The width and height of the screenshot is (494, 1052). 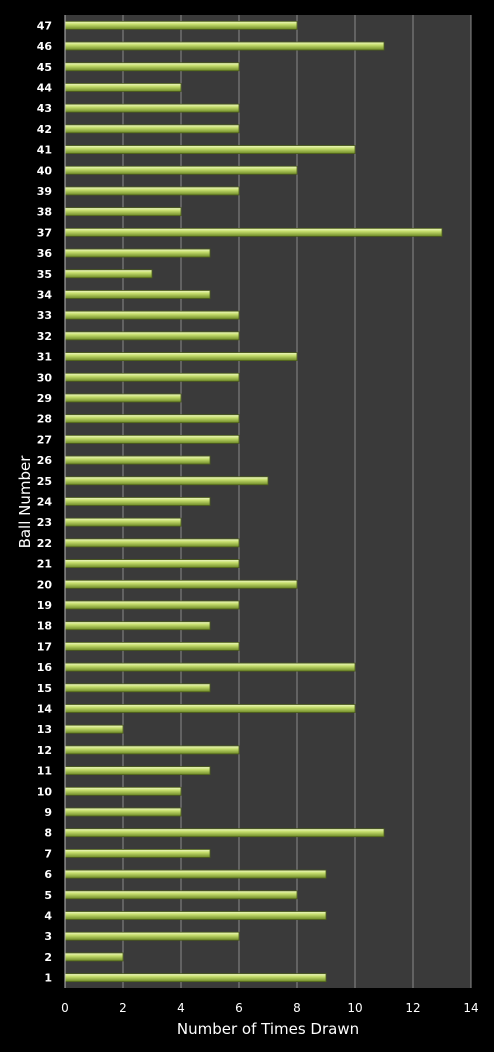 What do you see at coordinates (44, 688) in the screenshot?
I see `y-tick-label: 15` at bounding box center [44, 688].